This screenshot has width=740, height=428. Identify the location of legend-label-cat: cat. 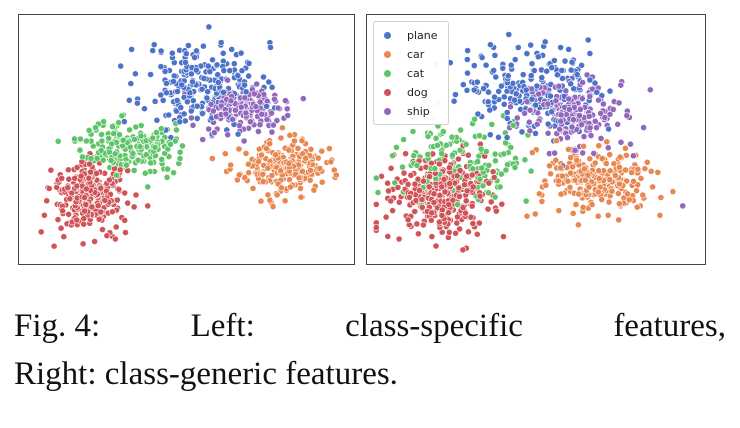
(416, 73).